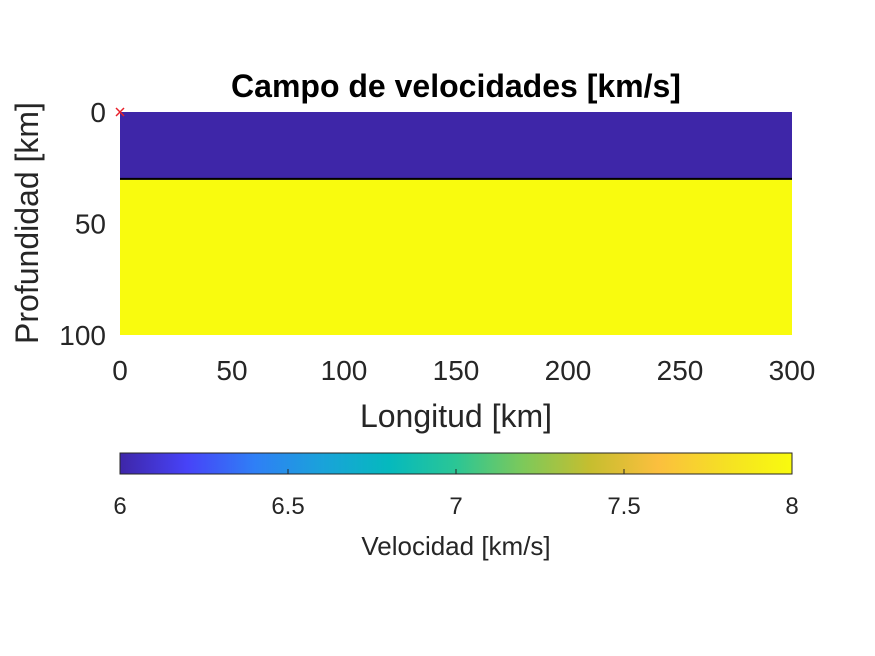  What do you see at coordinates (120, 370) in the screenshot?
I see `x-tick-label-0: 0` at bounding box center [120, 370].